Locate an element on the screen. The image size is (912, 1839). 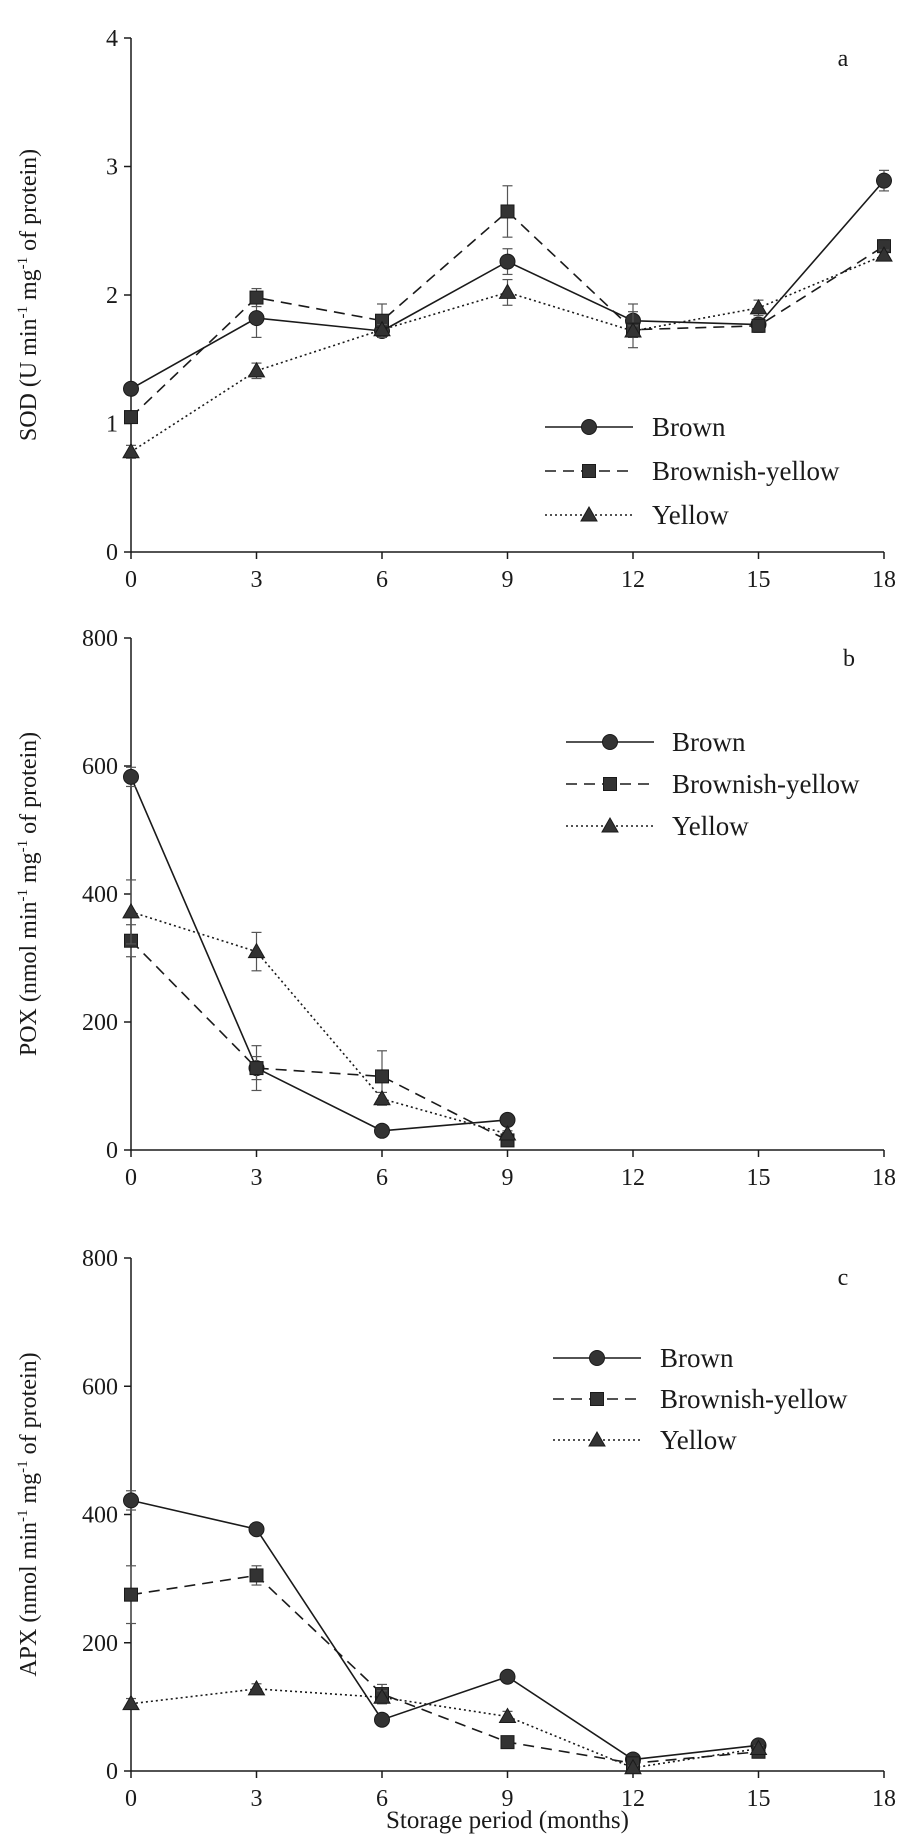
y-tick-label: 2 is located at coordinates (112, 296).